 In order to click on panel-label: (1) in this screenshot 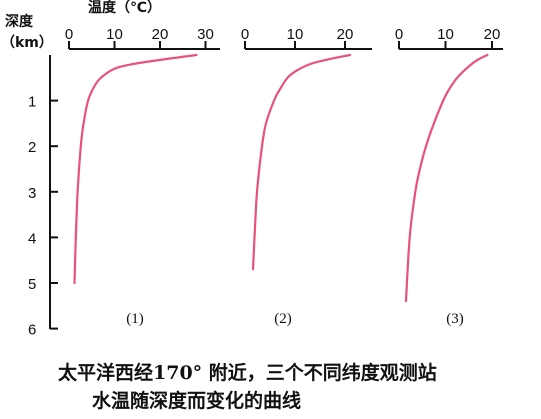, I will do `click(135, 319)`.